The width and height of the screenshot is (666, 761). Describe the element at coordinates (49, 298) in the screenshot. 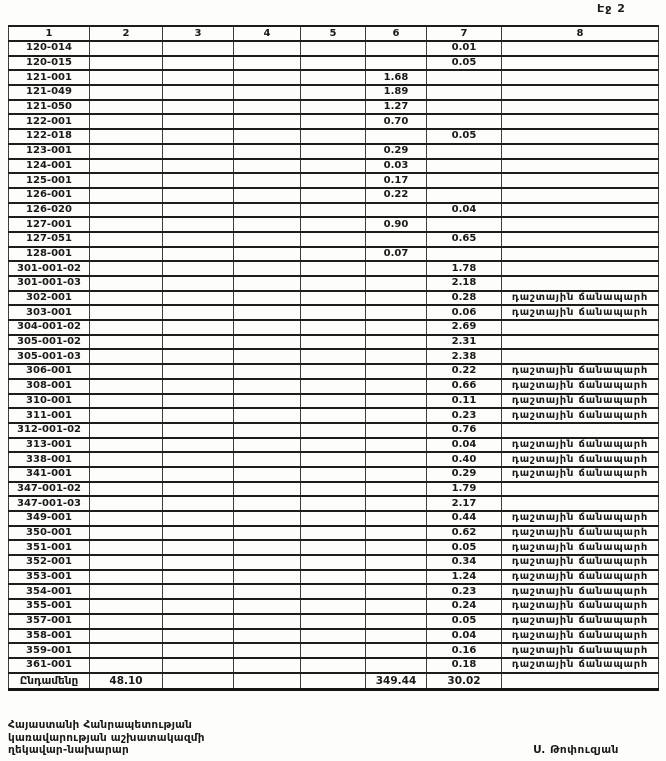

I see `row-code-cell: 302-001` at that location.